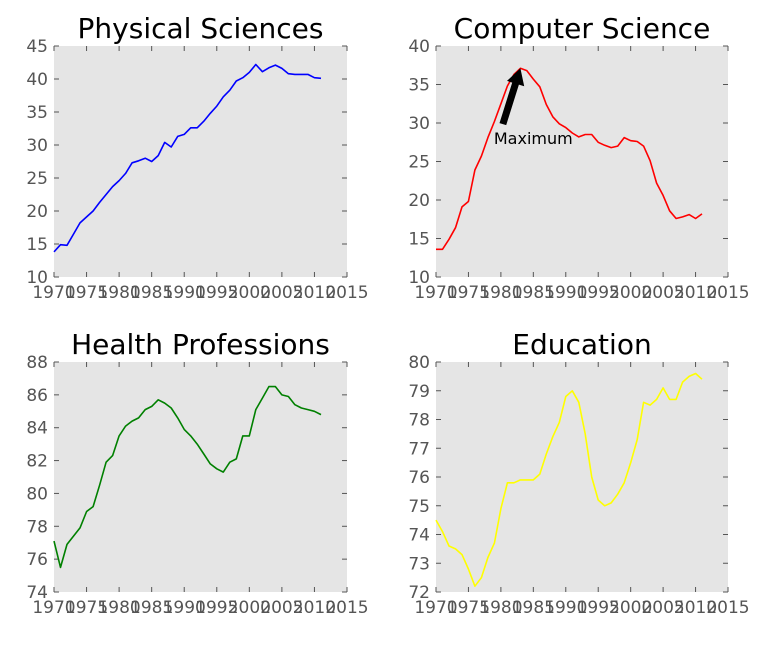 The height and width of the screenshot is (648, 770). I want to click on health-professions-ytick-label: 86, so click(37, 396).